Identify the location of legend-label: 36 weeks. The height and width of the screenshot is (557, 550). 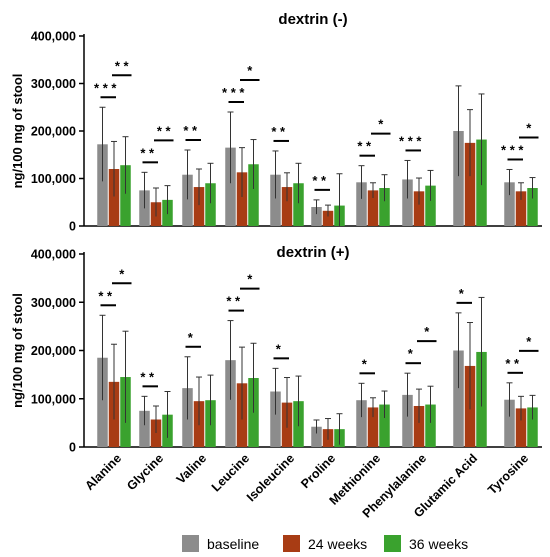
(438, 544).